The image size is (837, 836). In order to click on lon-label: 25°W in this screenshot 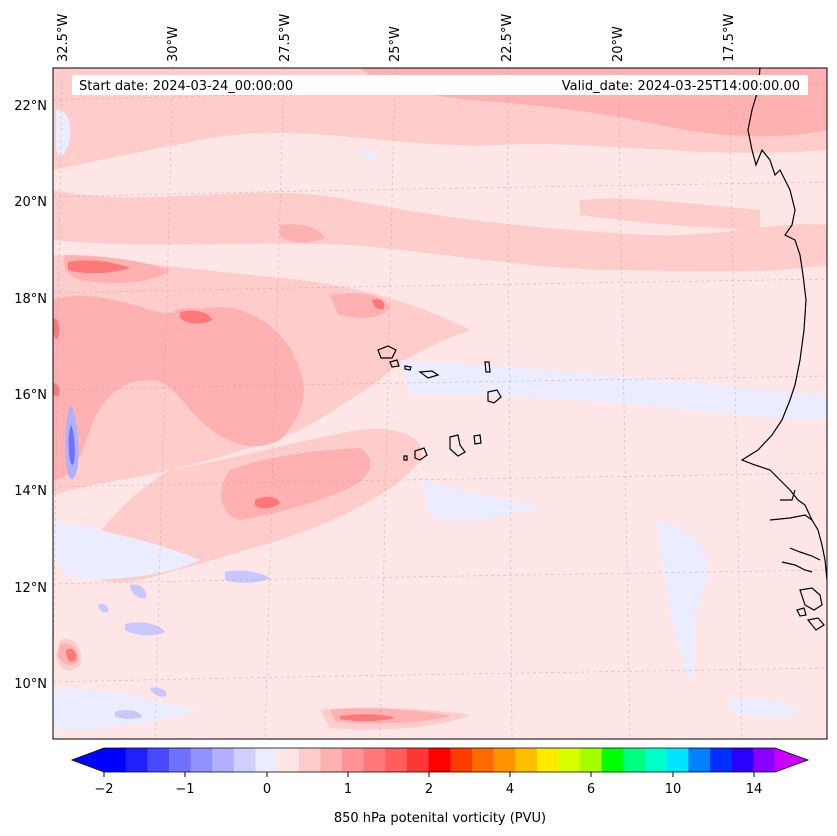, I will do `click(395, 44)`.